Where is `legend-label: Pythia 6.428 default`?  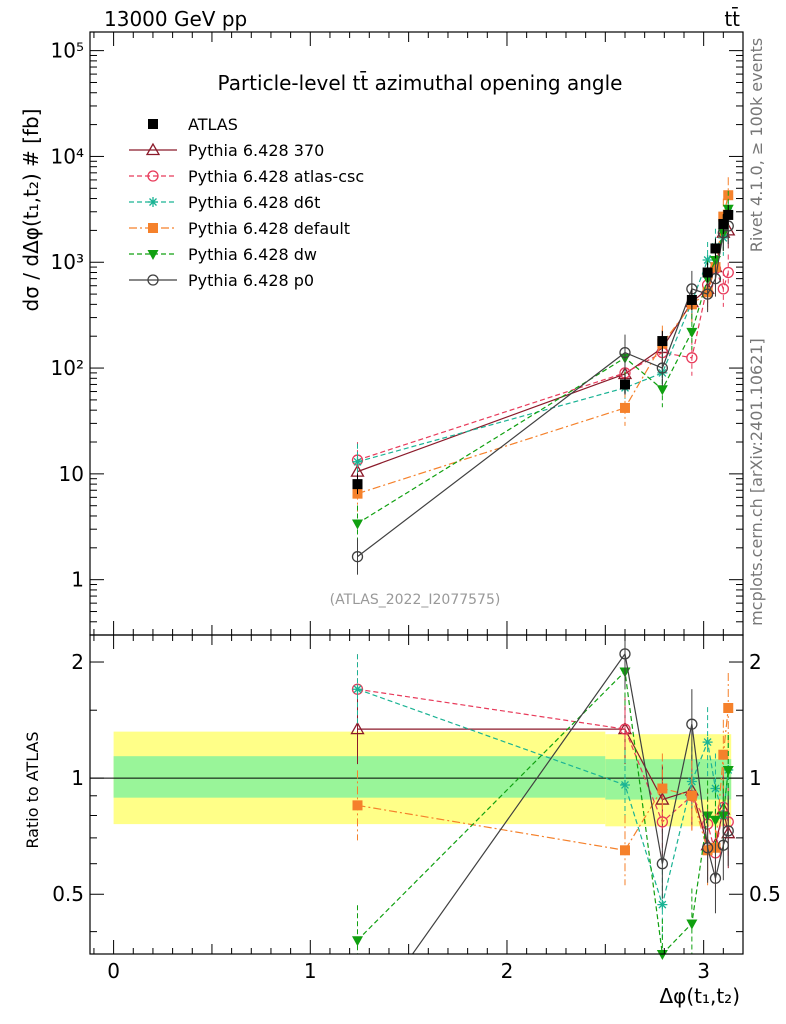 legend-label: Pythia 6.428 default is located at coordinates (269, 228).